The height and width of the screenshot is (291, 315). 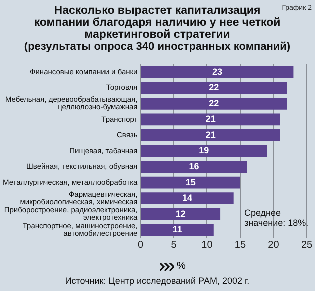 I want to click on data-label: 16, so click(x=194, y=167).